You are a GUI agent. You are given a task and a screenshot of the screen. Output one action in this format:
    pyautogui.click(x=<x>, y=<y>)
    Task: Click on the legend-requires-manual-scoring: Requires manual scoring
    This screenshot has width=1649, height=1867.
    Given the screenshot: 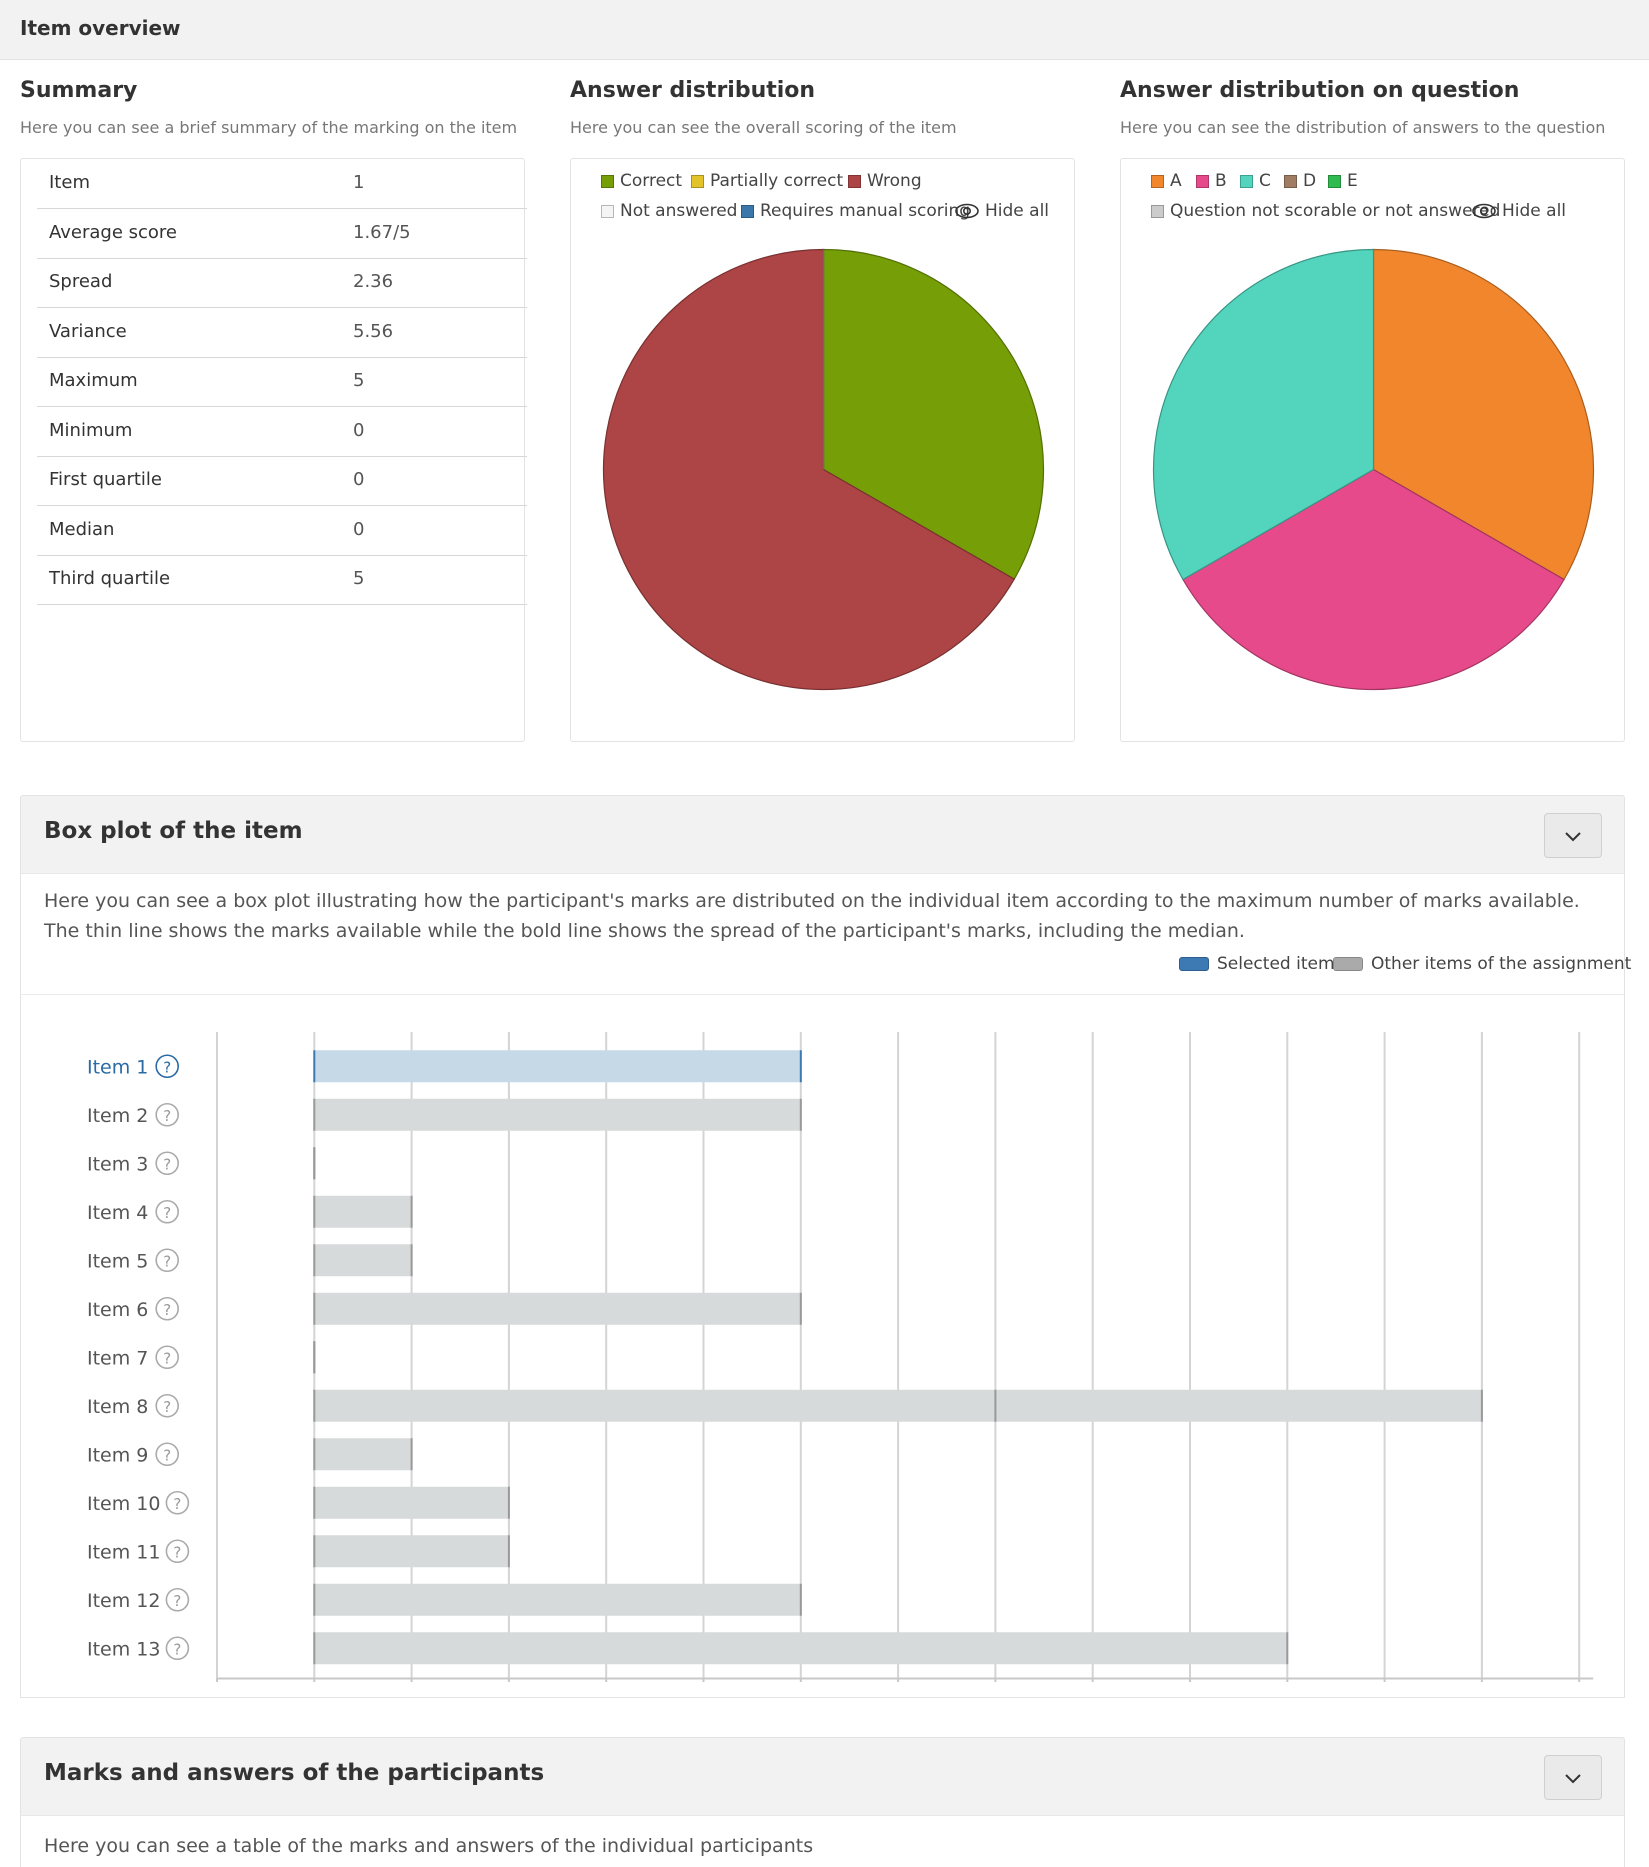 What is the action you would take?
    pyautogui.click(x=855, y=211)
    